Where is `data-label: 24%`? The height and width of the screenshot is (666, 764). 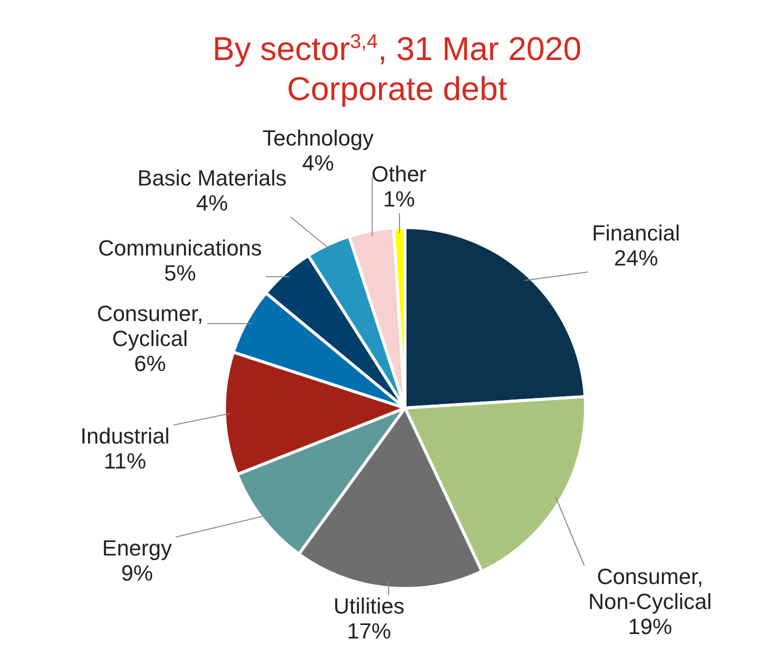
data-label: 24% is located at coordinates (636, 258).